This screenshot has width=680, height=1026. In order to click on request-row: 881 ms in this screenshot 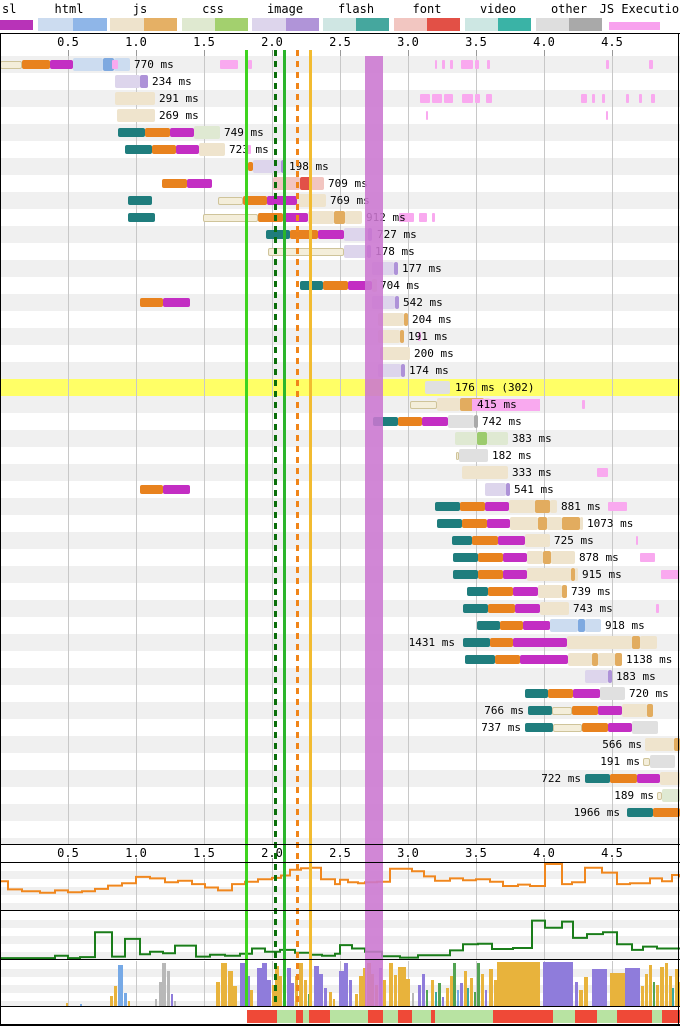, I will do `click(340, 506)`.